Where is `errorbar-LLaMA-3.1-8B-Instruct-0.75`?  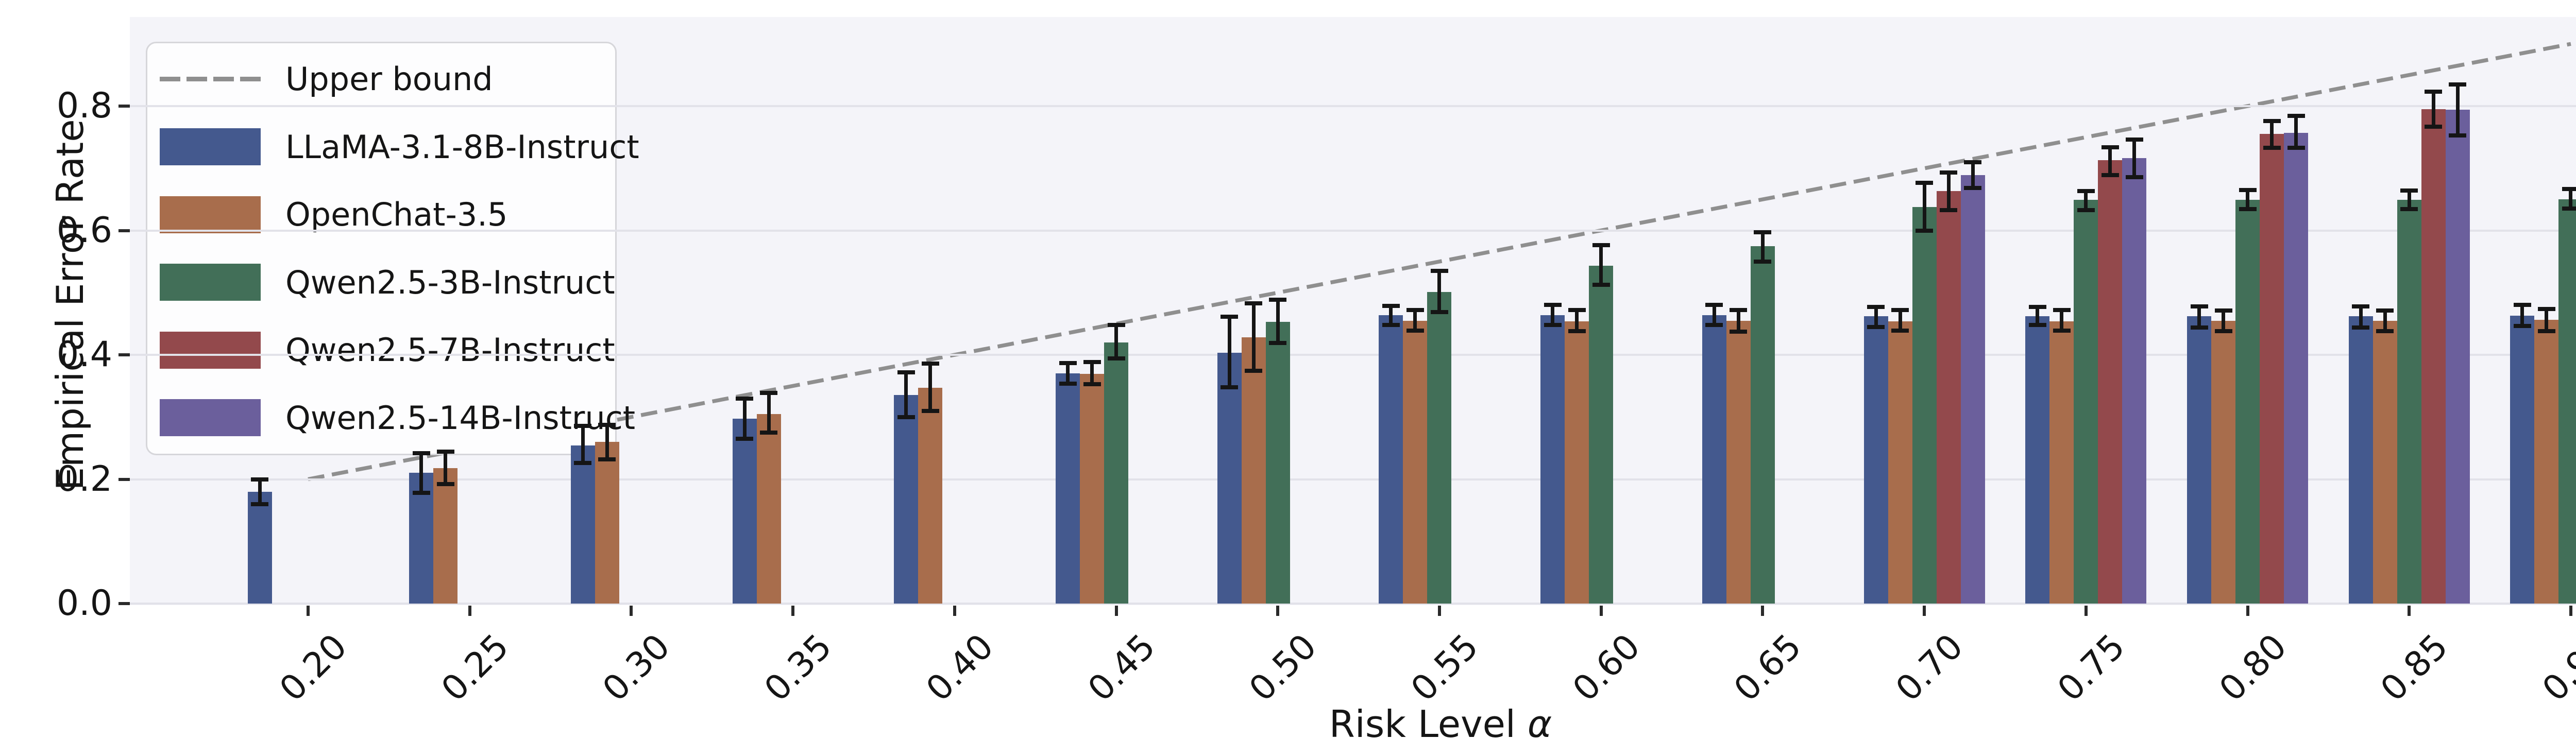 errorbar-LLaMA-3.1-8B-Instruct-0.75 is located at coordinates (2038, 316).